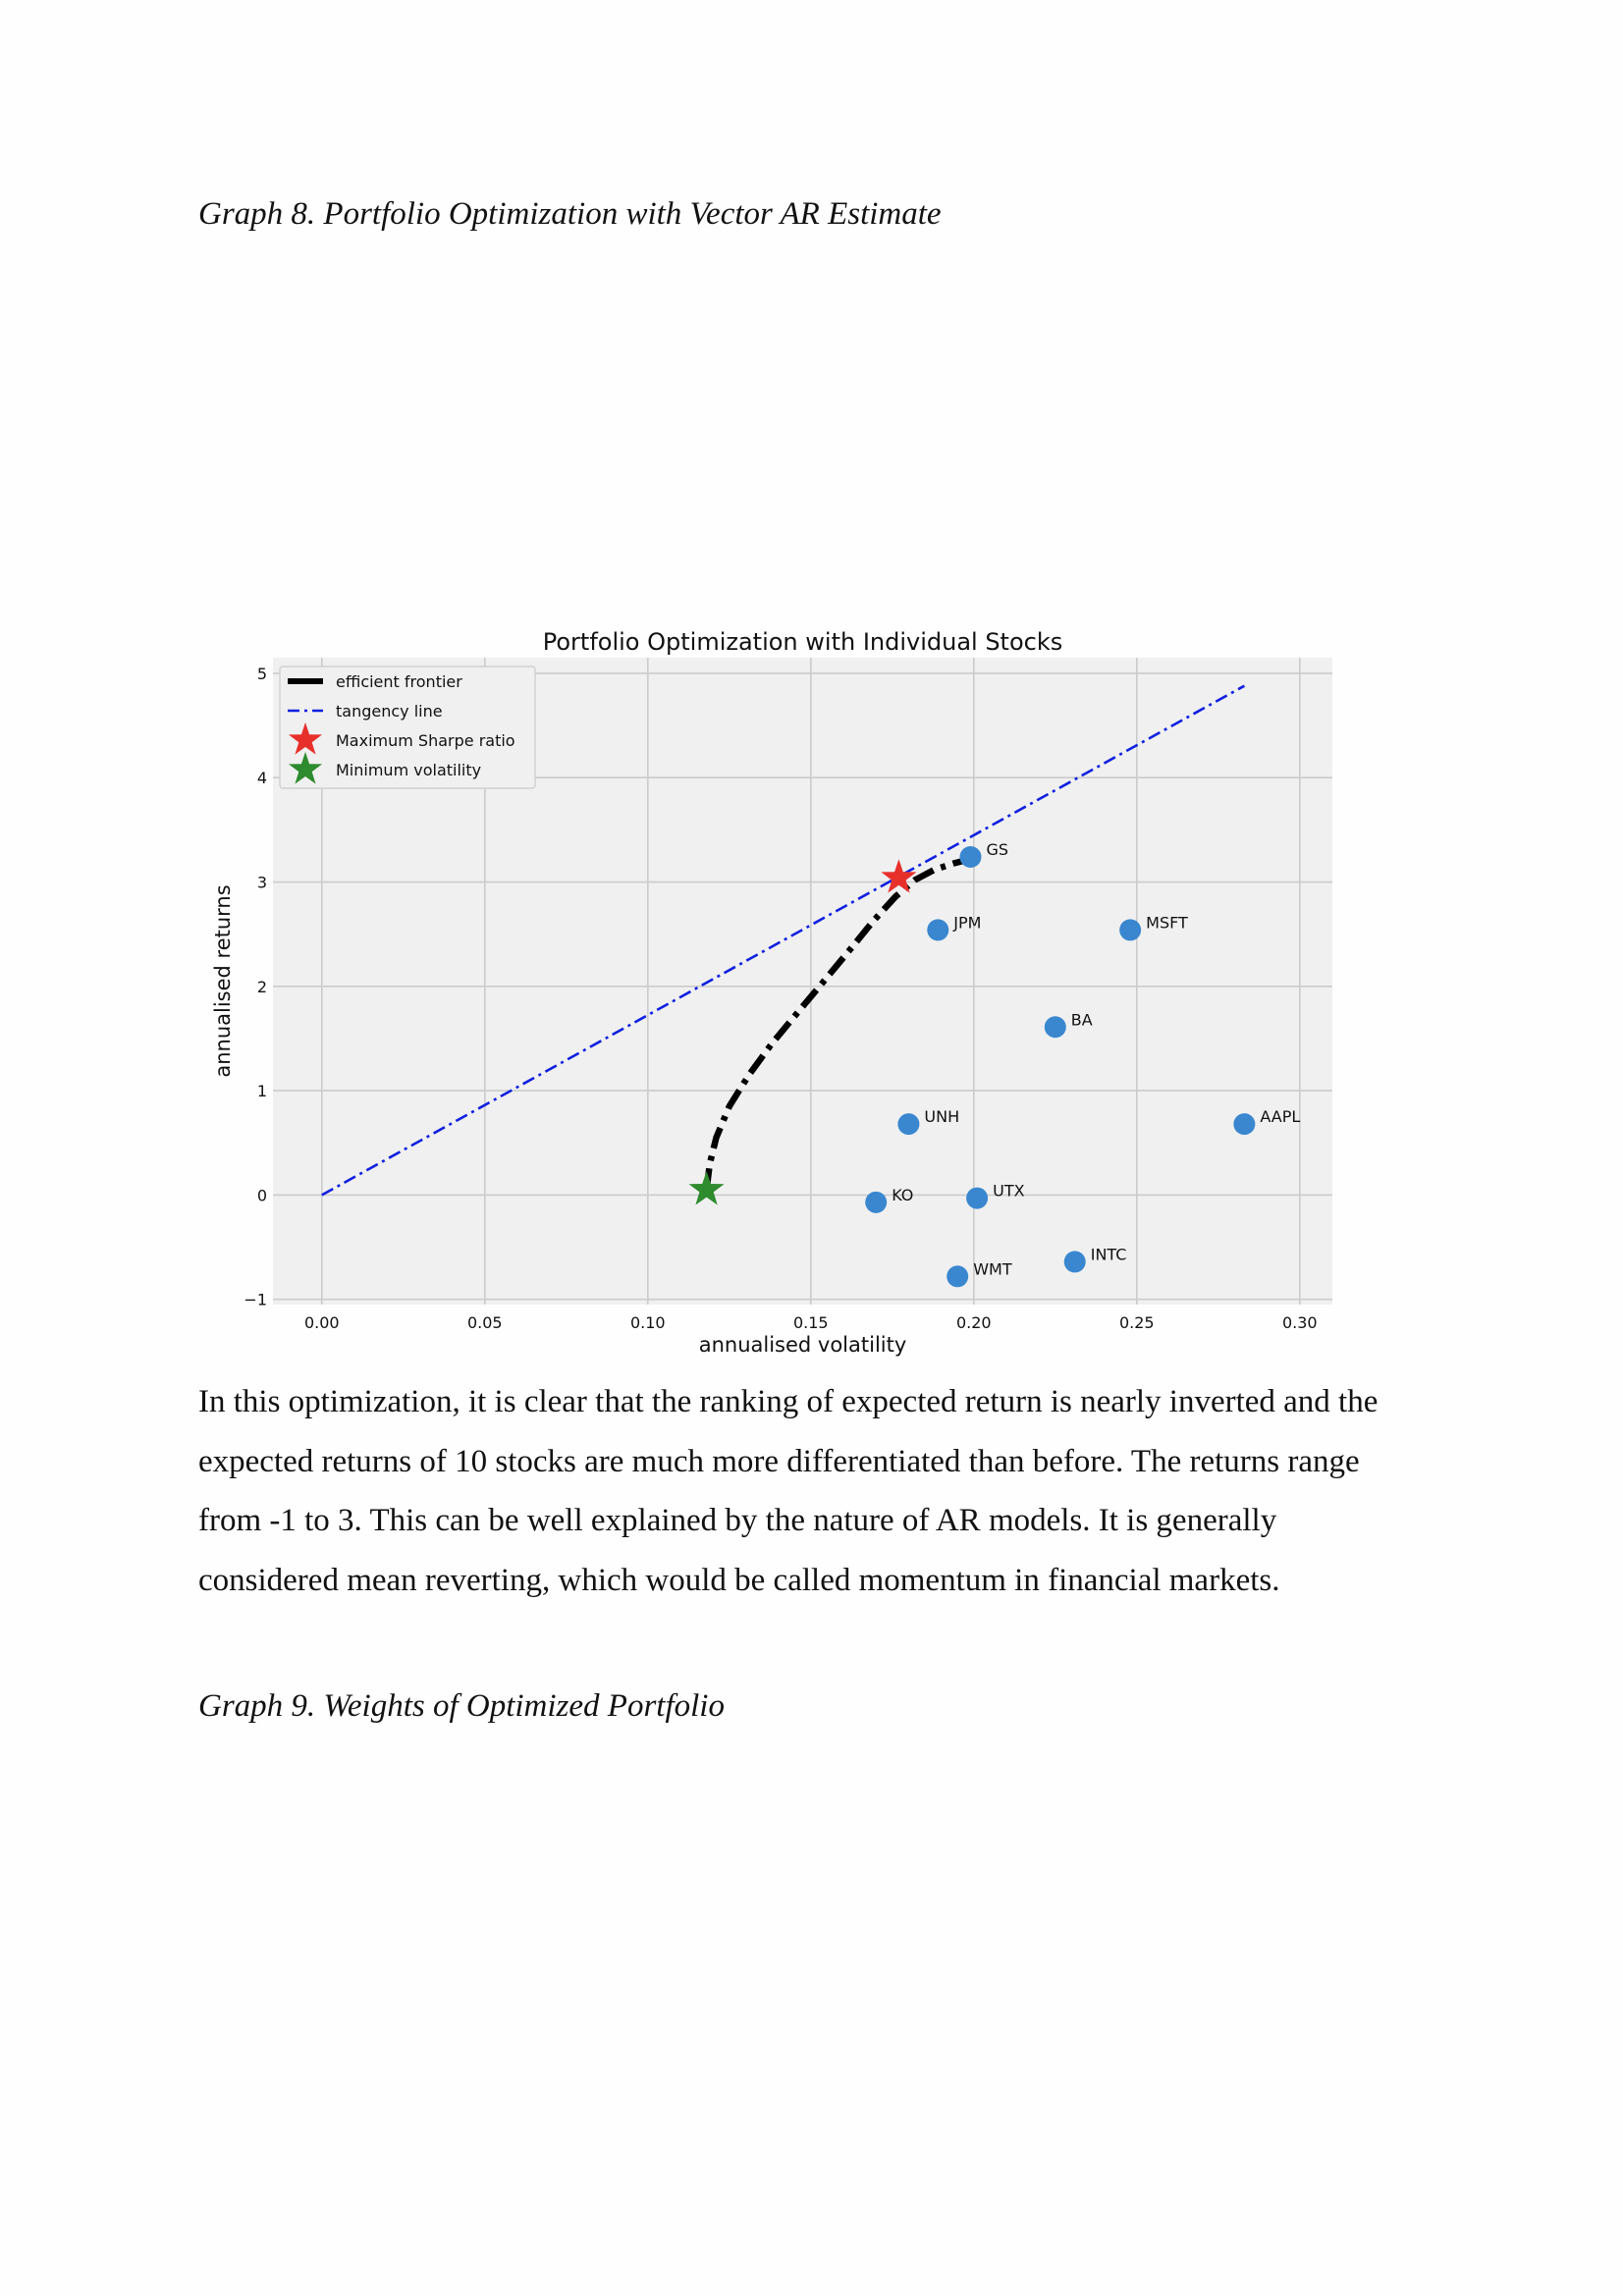 Image resolution: width=1623 pixels, height=2296 pixels. What do you see at coordinates (974, 1323) in the screenshot?
I see `x-tick-label: 0.20` at bounding box center [974, 1323].